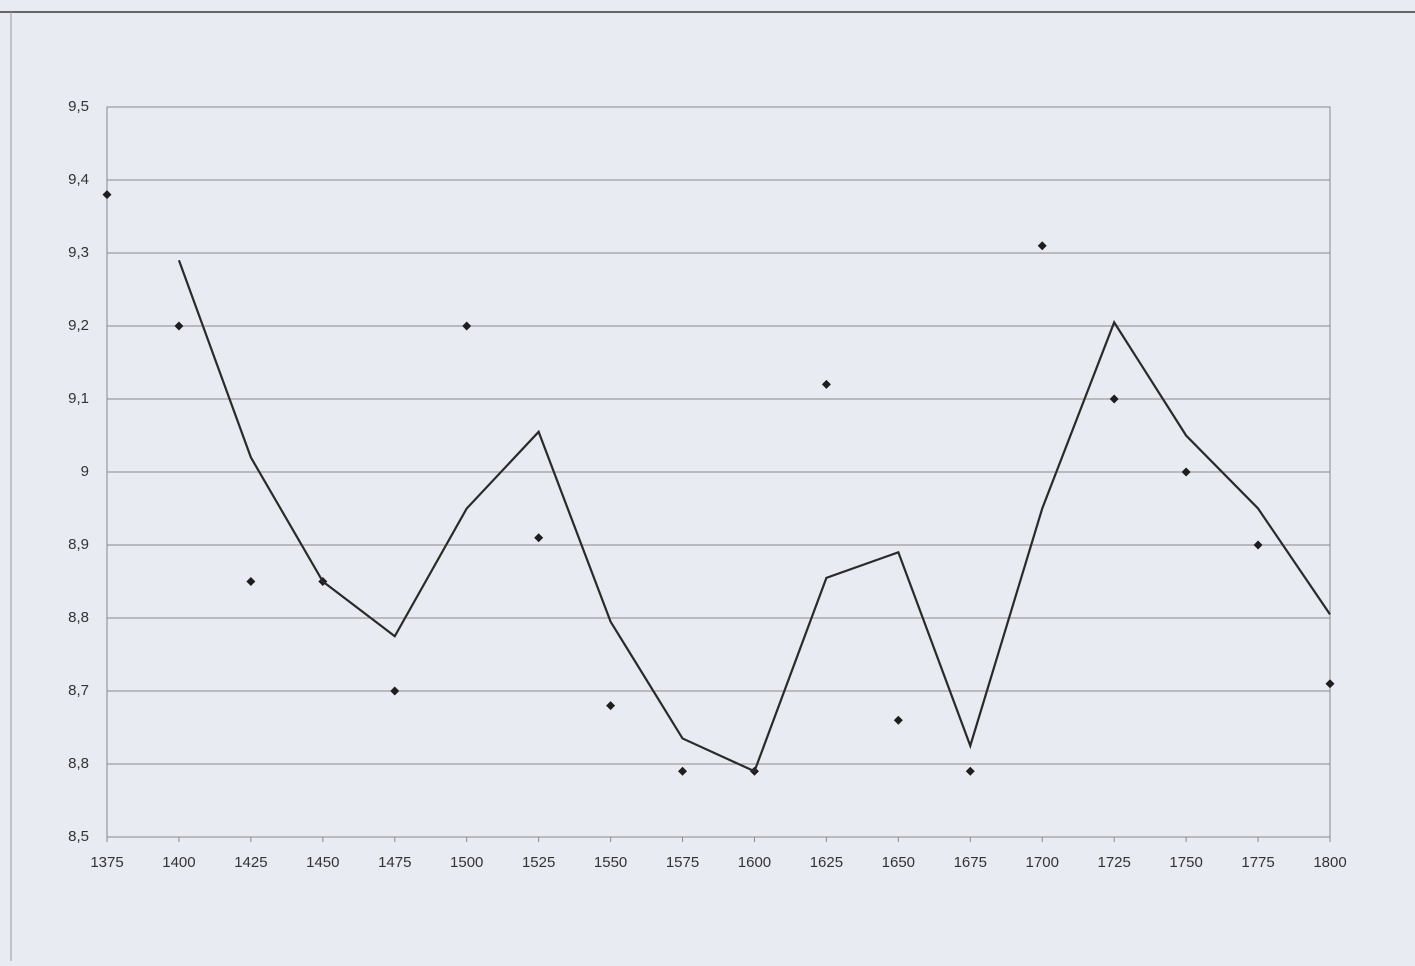  Describe the element at coordinates (394, 862) in the screenshot. I see `x-tick-label: 1475` at that location.